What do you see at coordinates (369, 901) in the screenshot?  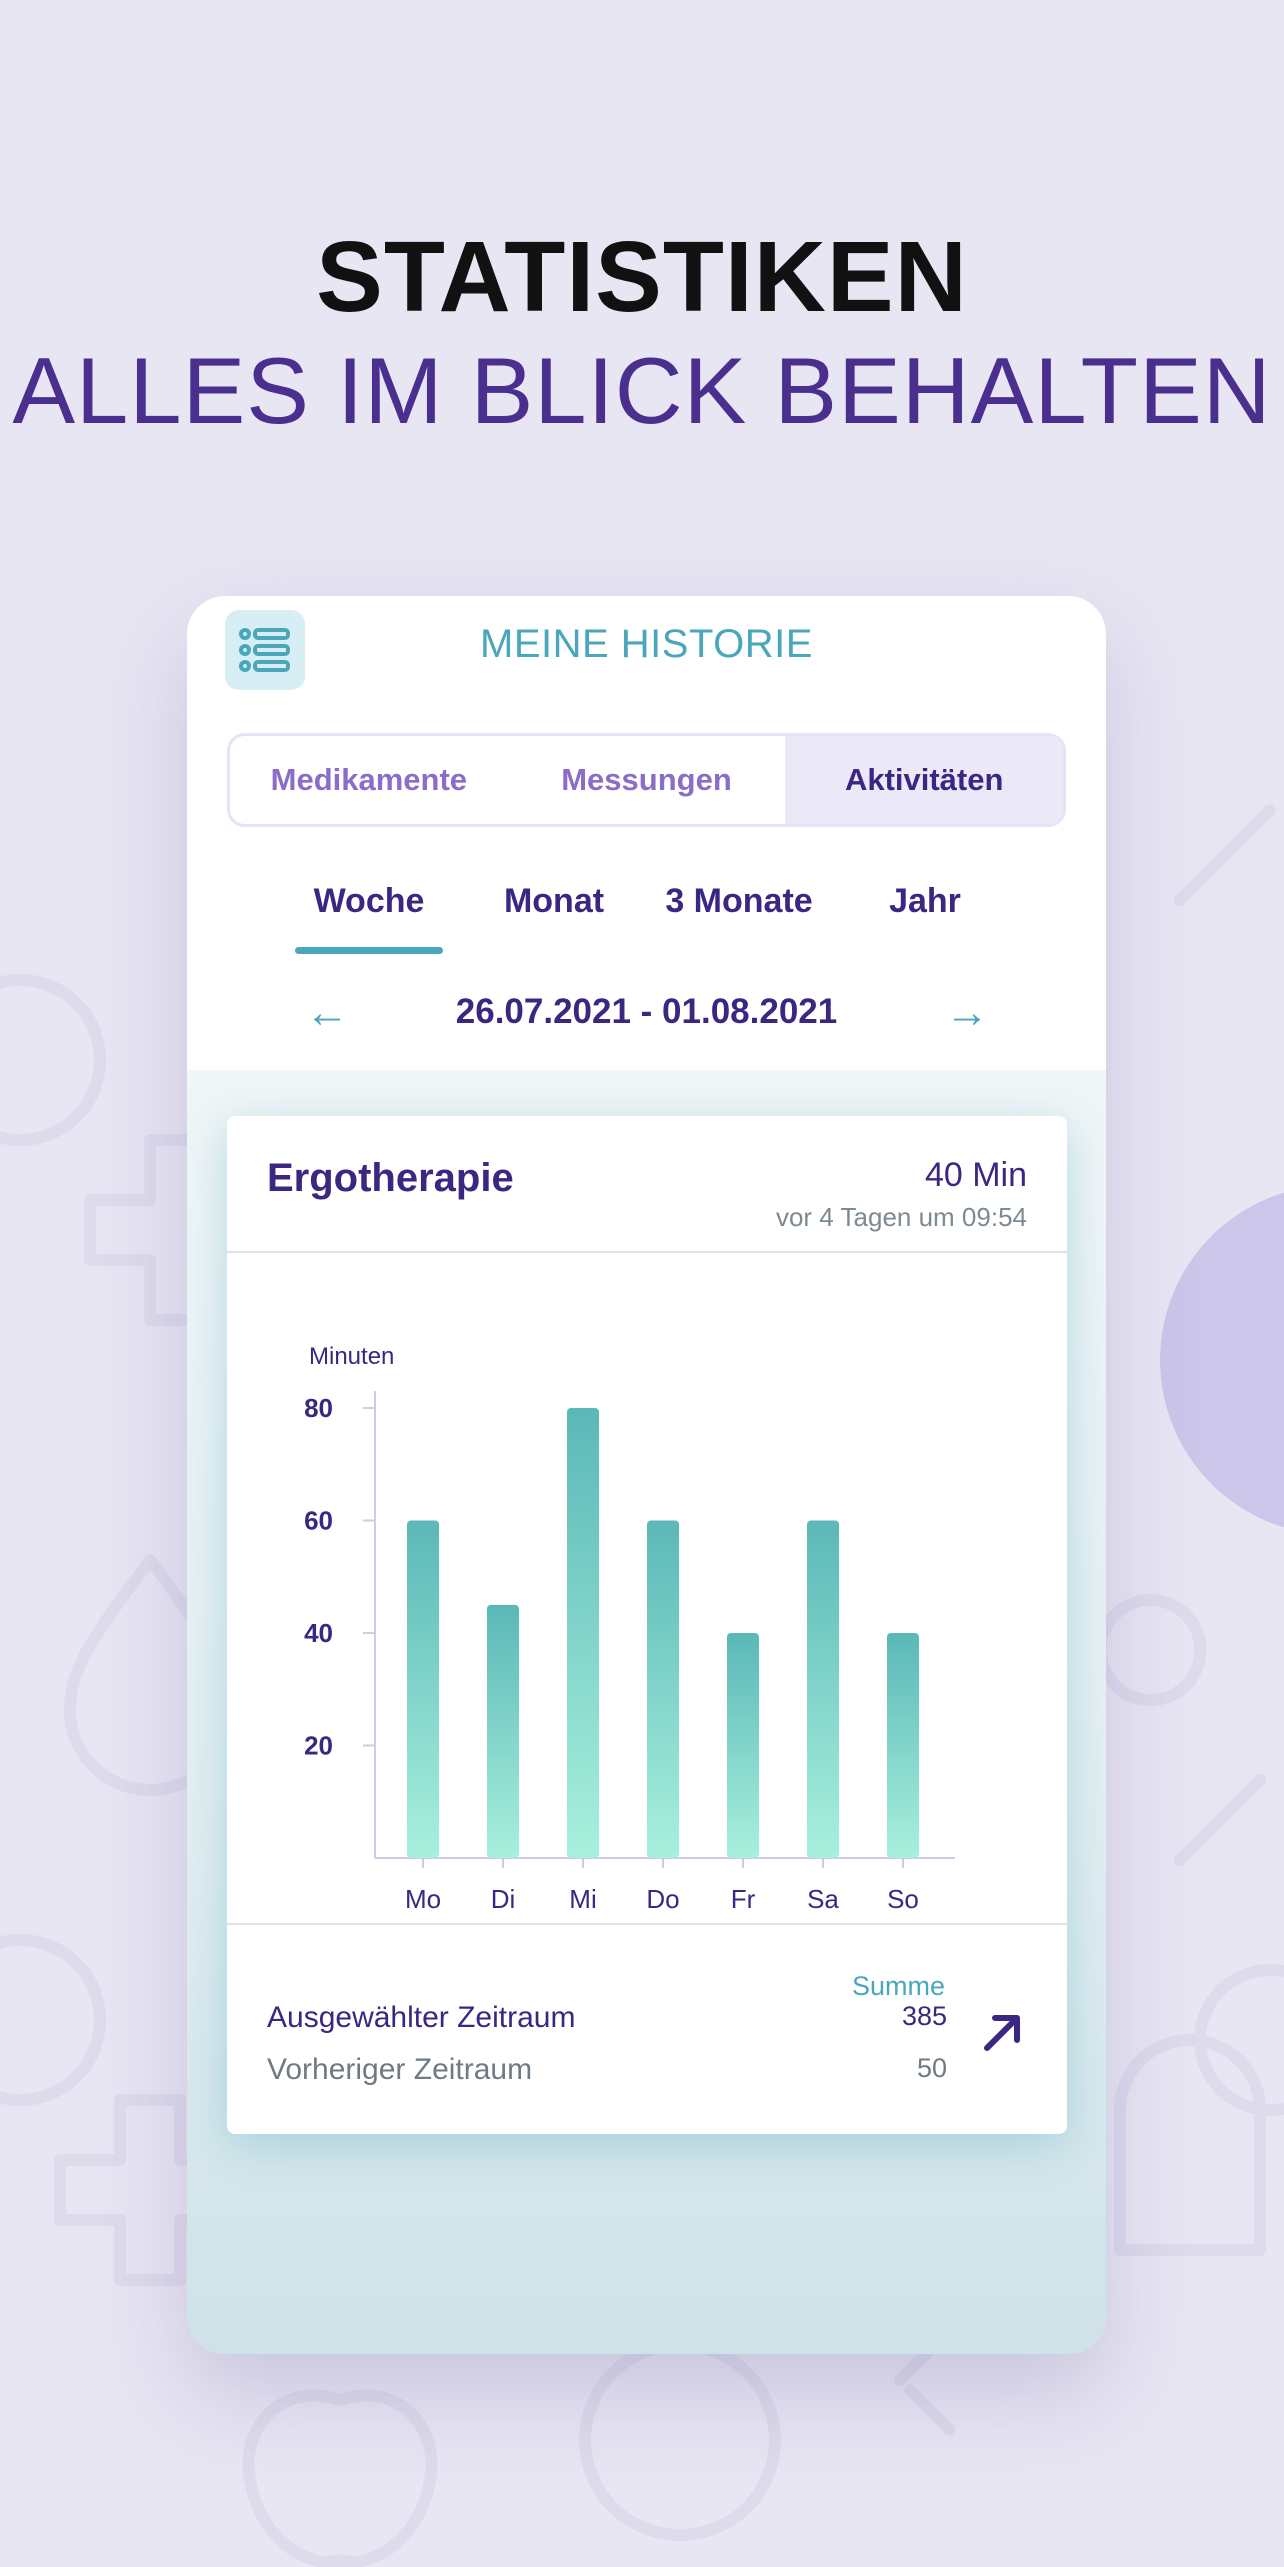 I see `tab-woche: Woche` at bounding box center [369, 901].